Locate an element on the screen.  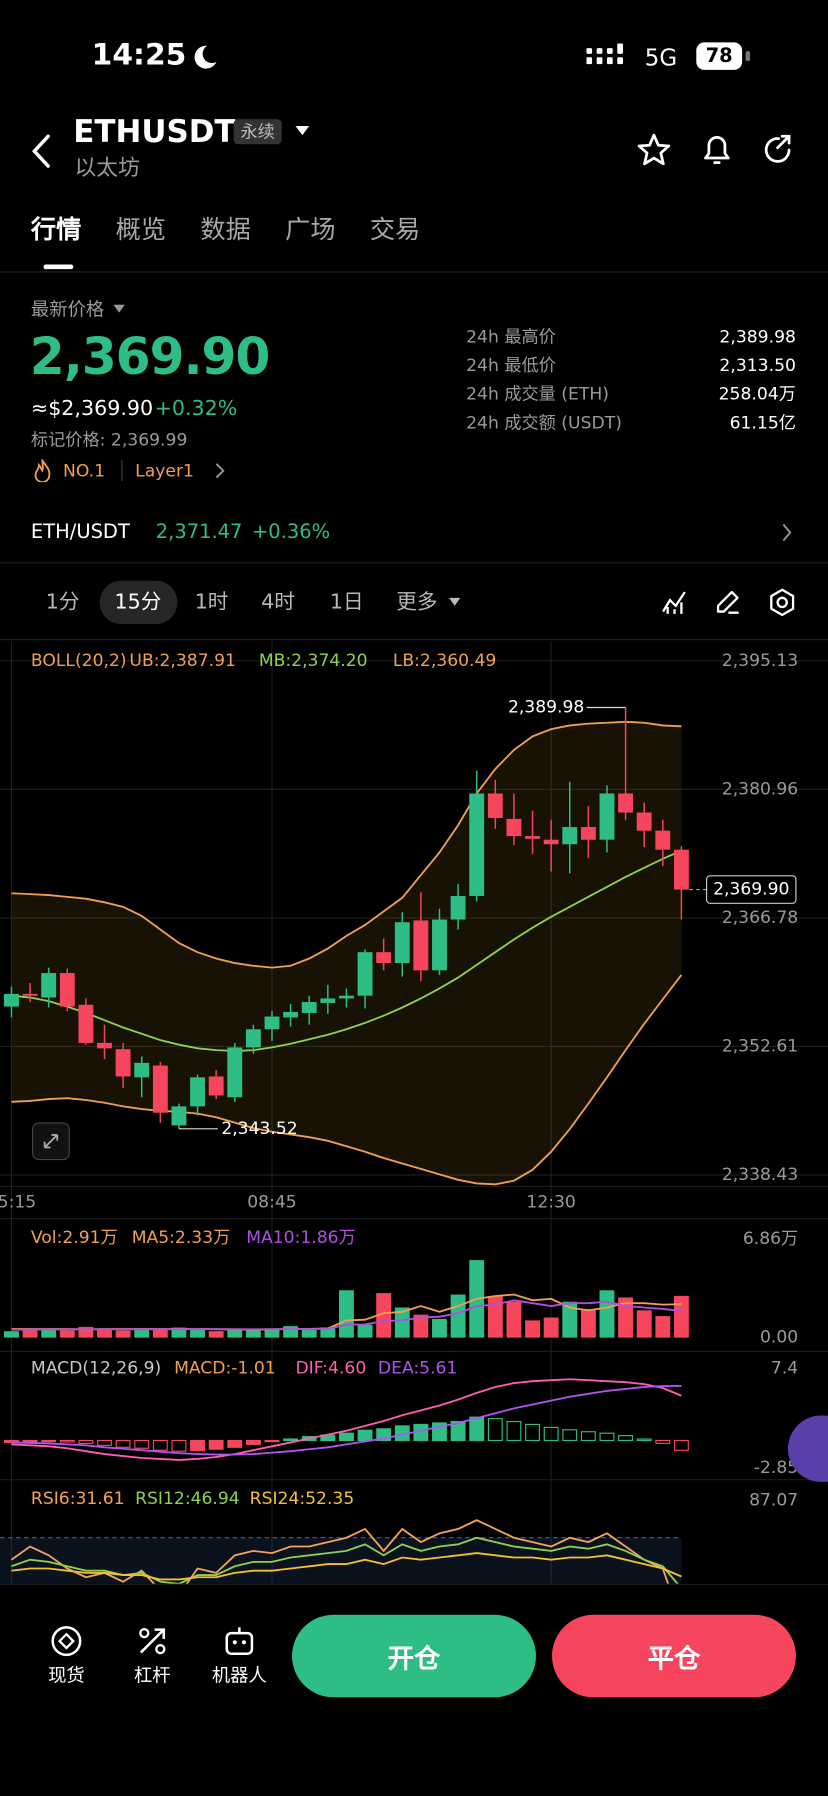
indicator-legend: DEA:5.61 is located at coordinates (417, 1369).